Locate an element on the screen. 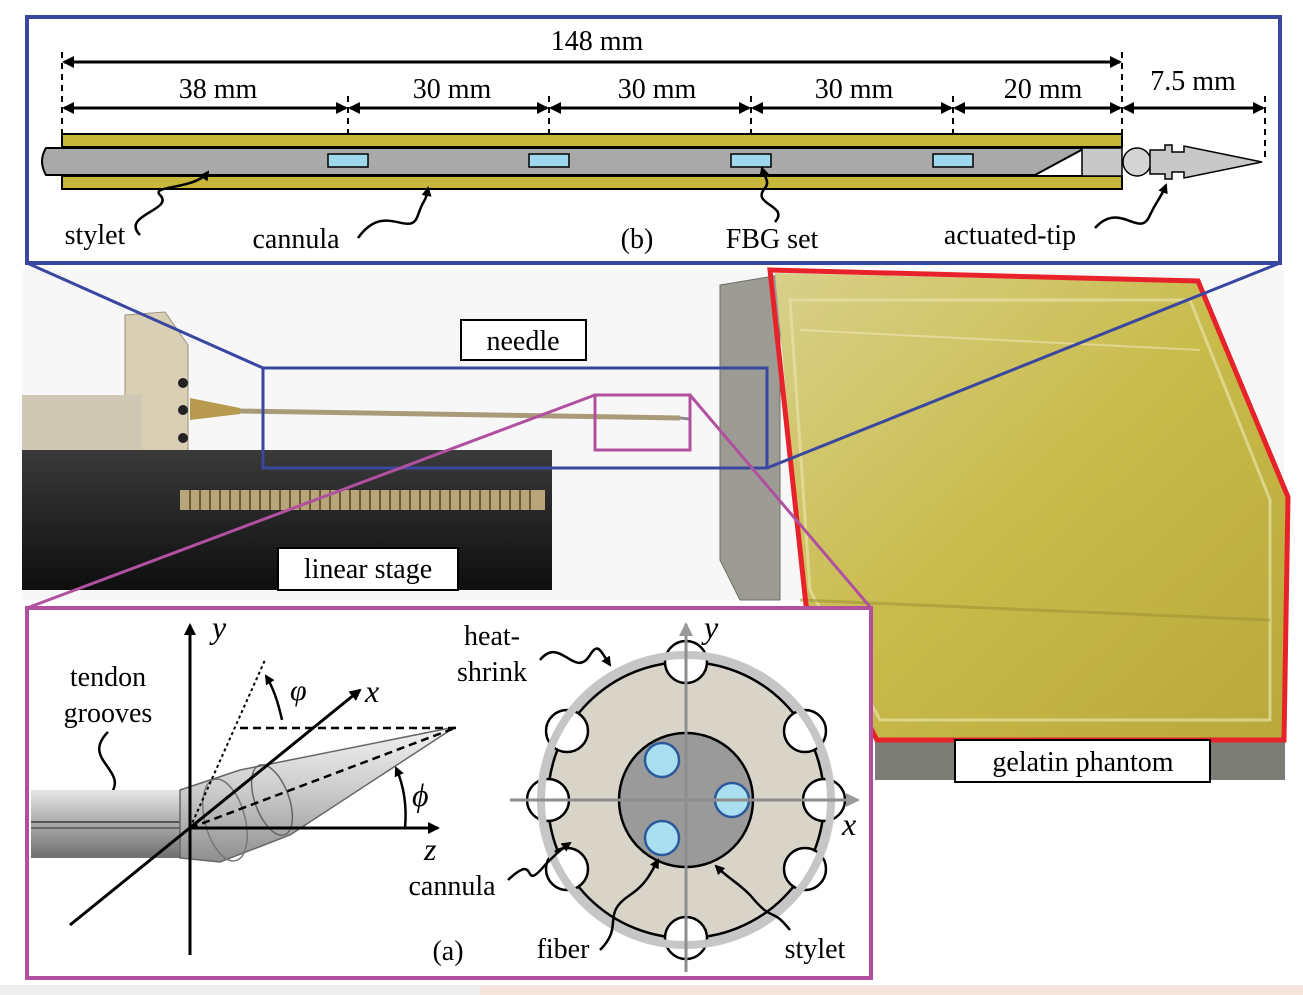  cannula-top-wall is located at coordinates (592, 140).